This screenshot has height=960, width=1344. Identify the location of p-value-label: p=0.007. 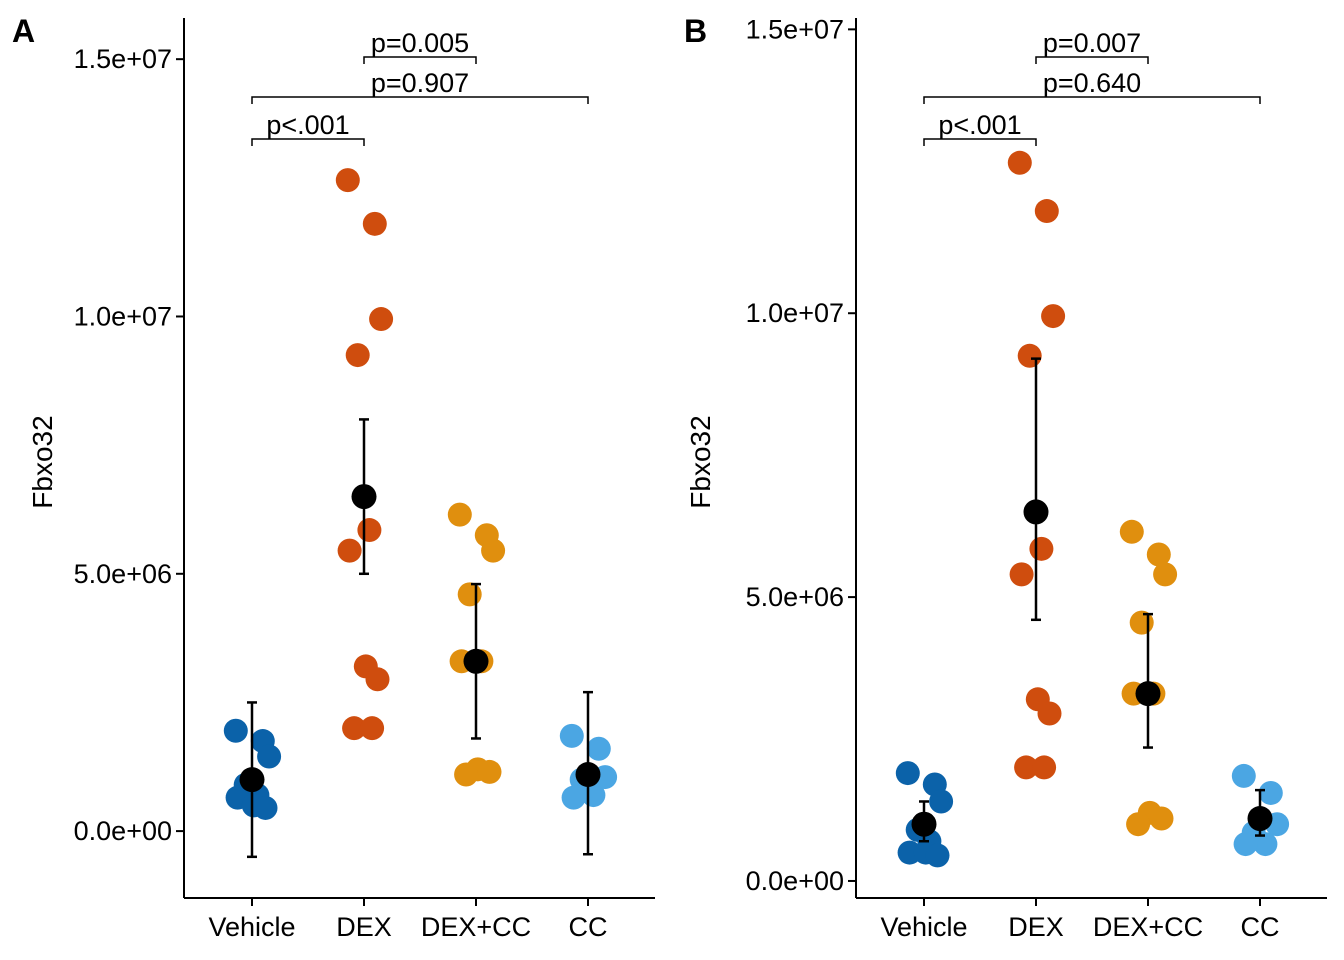
(1092, 43).